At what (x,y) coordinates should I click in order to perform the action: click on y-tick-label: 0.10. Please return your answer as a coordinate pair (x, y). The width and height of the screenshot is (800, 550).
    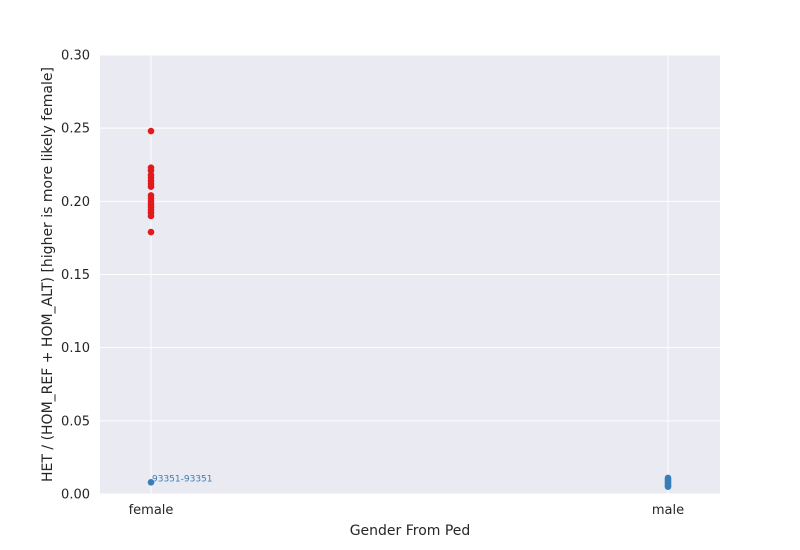
    Looking at the image, I should click on (75, 348).